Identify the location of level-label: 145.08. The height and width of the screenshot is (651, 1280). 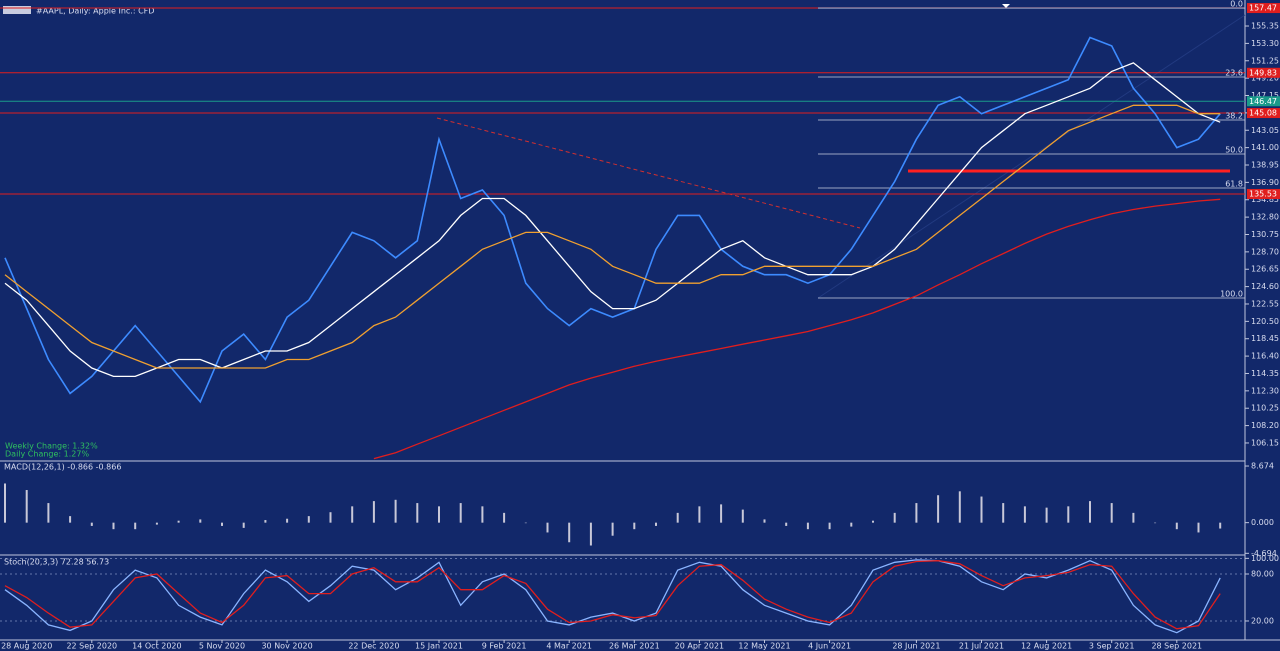
(1263, 113).